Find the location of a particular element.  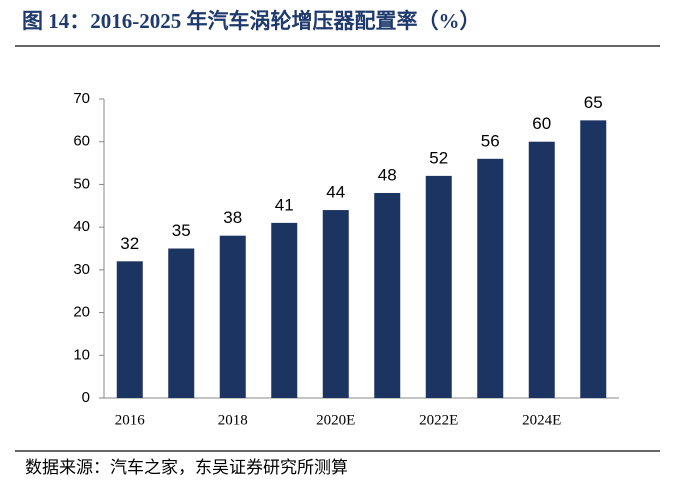

x-tick-label: 2018 is located at coordinates (233, 420).